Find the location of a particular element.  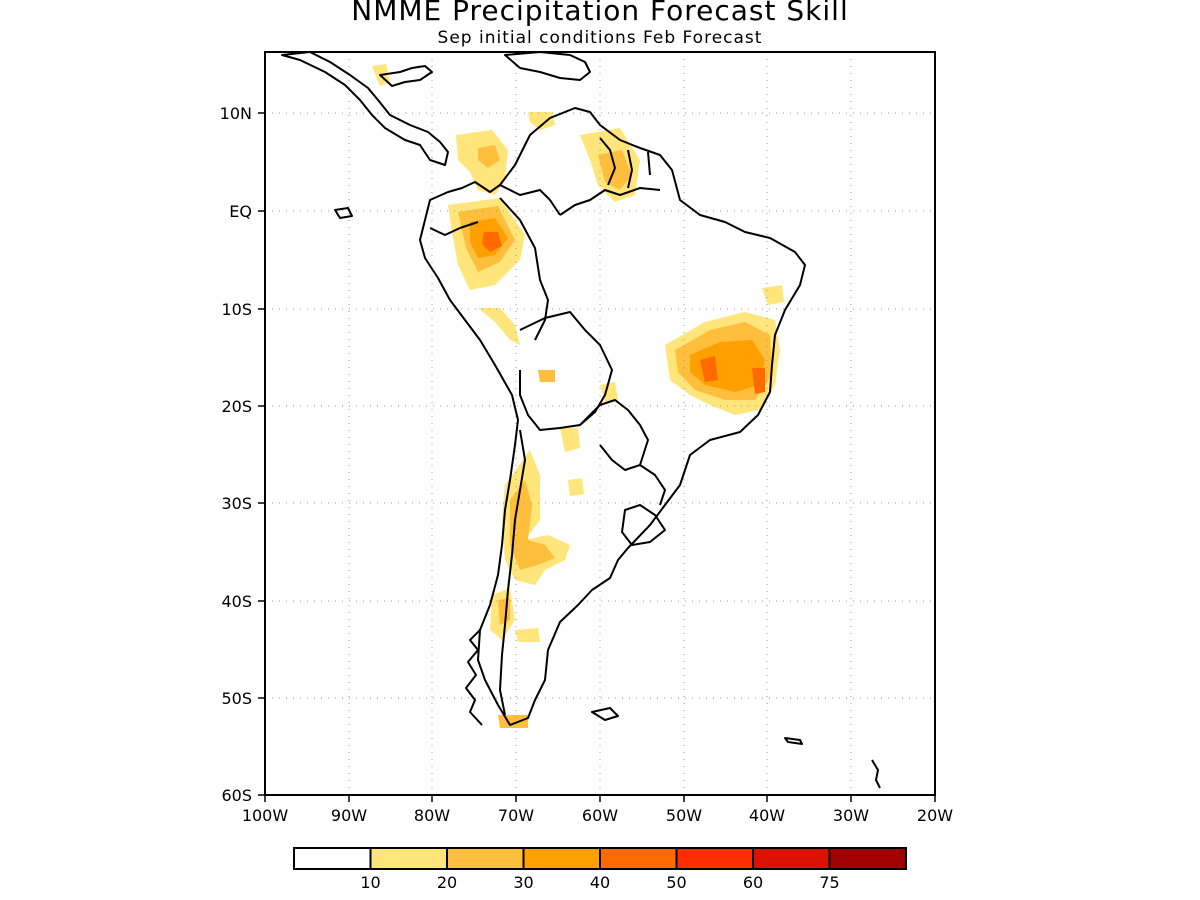

skill-patch-chaco is located at coordinates (570, 440).